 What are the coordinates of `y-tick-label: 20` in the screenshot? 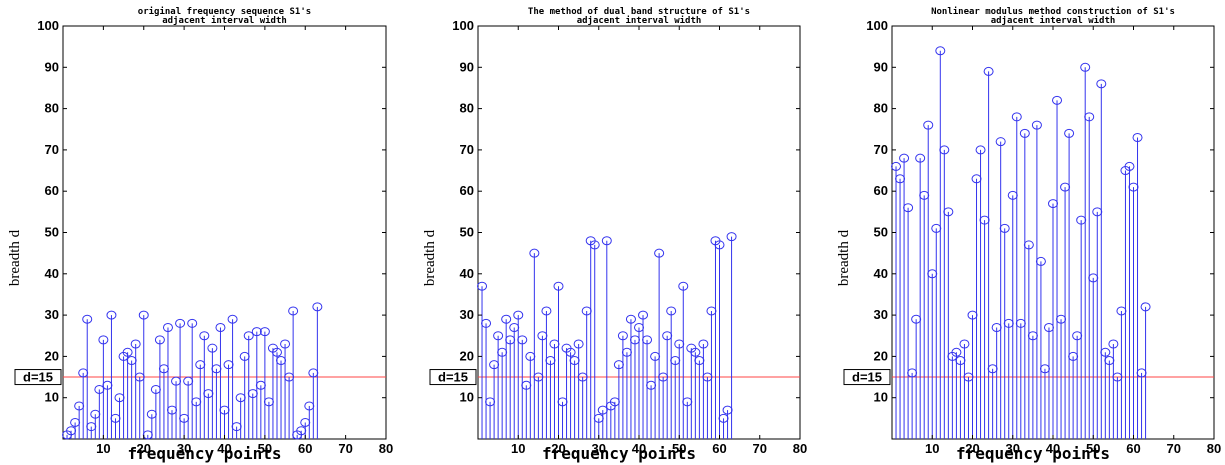 It's located at (52, 355).